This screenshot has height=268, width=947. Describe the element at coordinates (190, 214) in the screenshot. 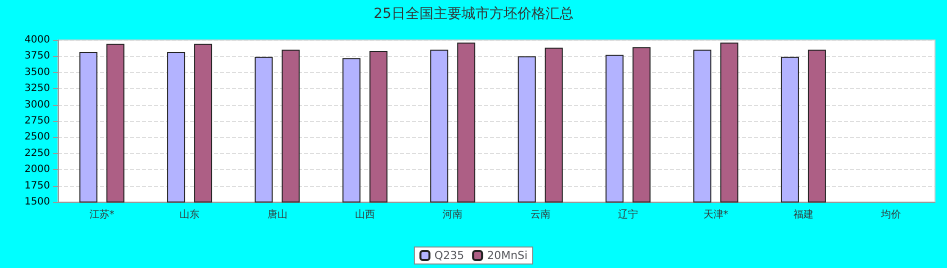

I see `x-tick-label: 山东` at that location.